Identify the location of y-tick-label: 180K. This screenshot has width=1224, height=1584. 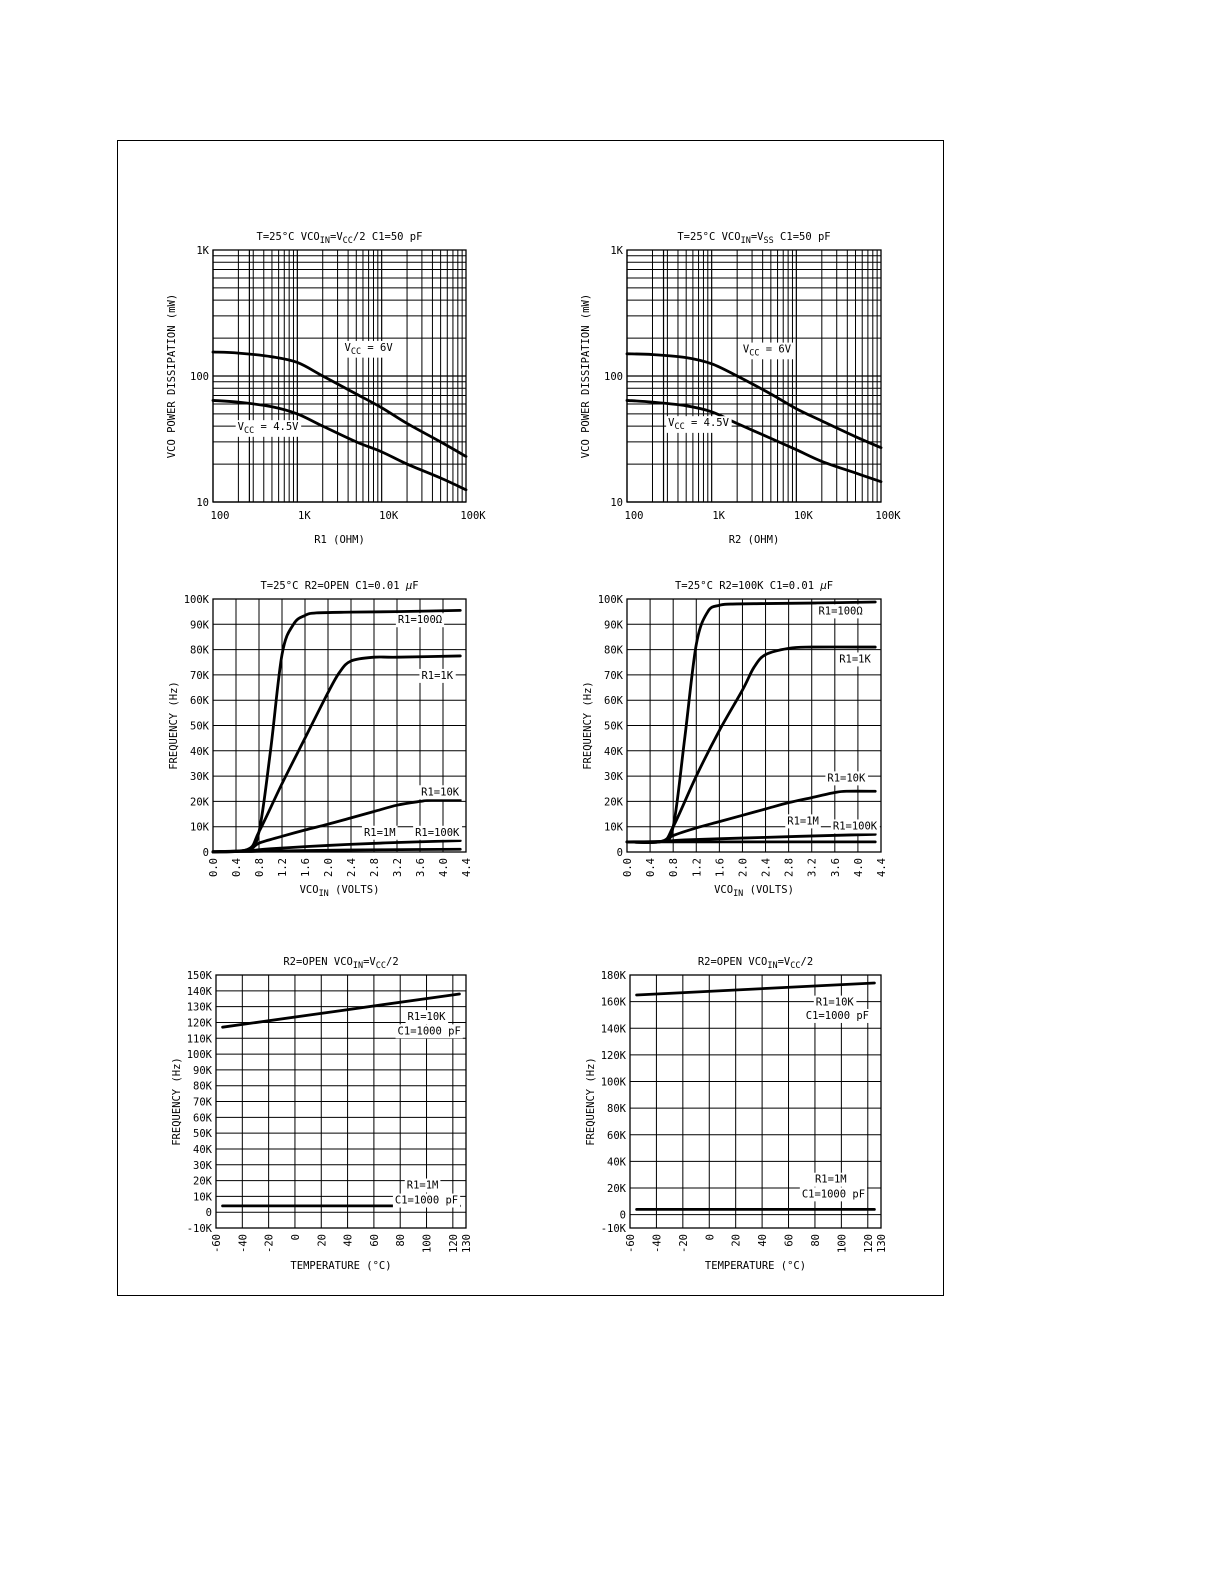
(614, 976).